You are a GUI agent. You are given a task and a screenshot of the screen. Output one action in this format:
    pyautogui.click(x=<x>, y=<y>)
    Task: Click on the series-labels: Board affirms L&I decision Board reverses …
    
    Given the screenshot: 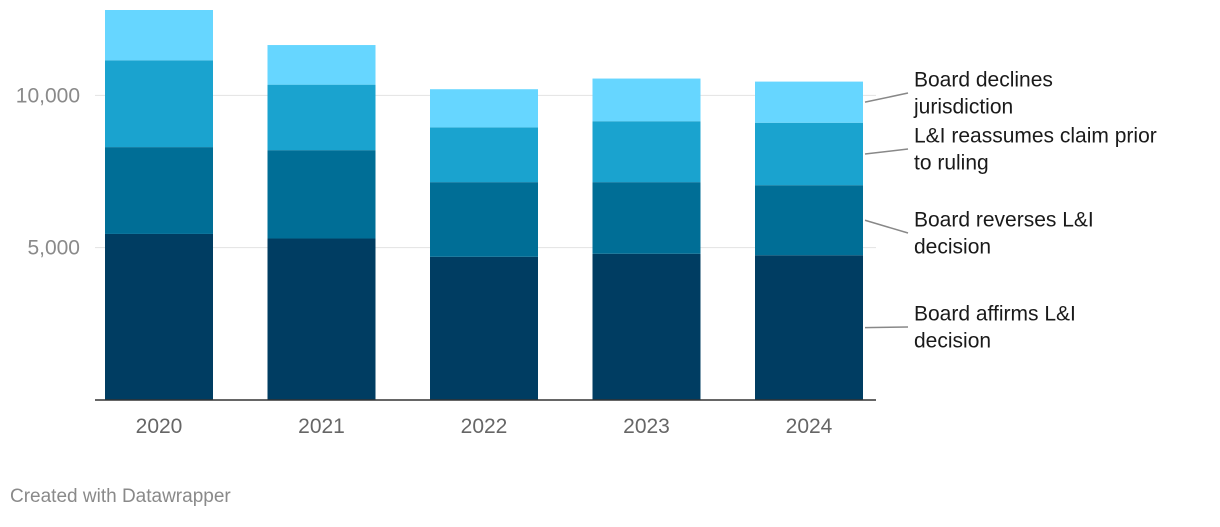 What is the action you would take?
    pyautogui.click(x=1010, y=211)
    